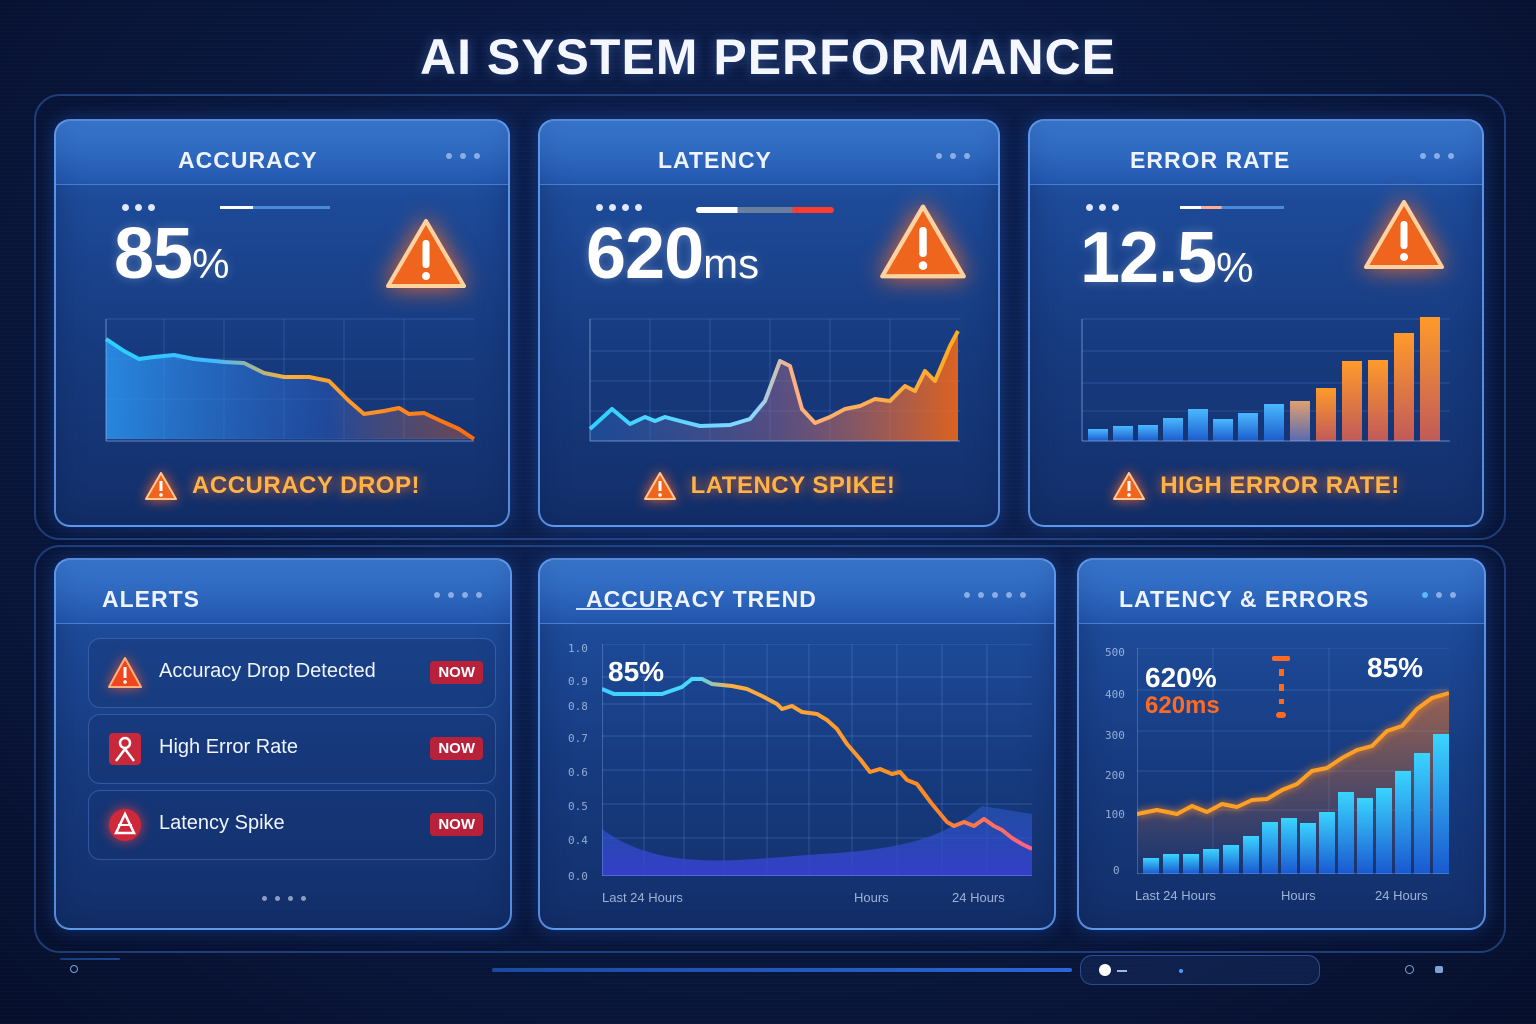 This screenshot has width=1536, height=1024. Describe the element at coordinates (1281, 689) in the screenshot. I see `legend-markers` at that location.